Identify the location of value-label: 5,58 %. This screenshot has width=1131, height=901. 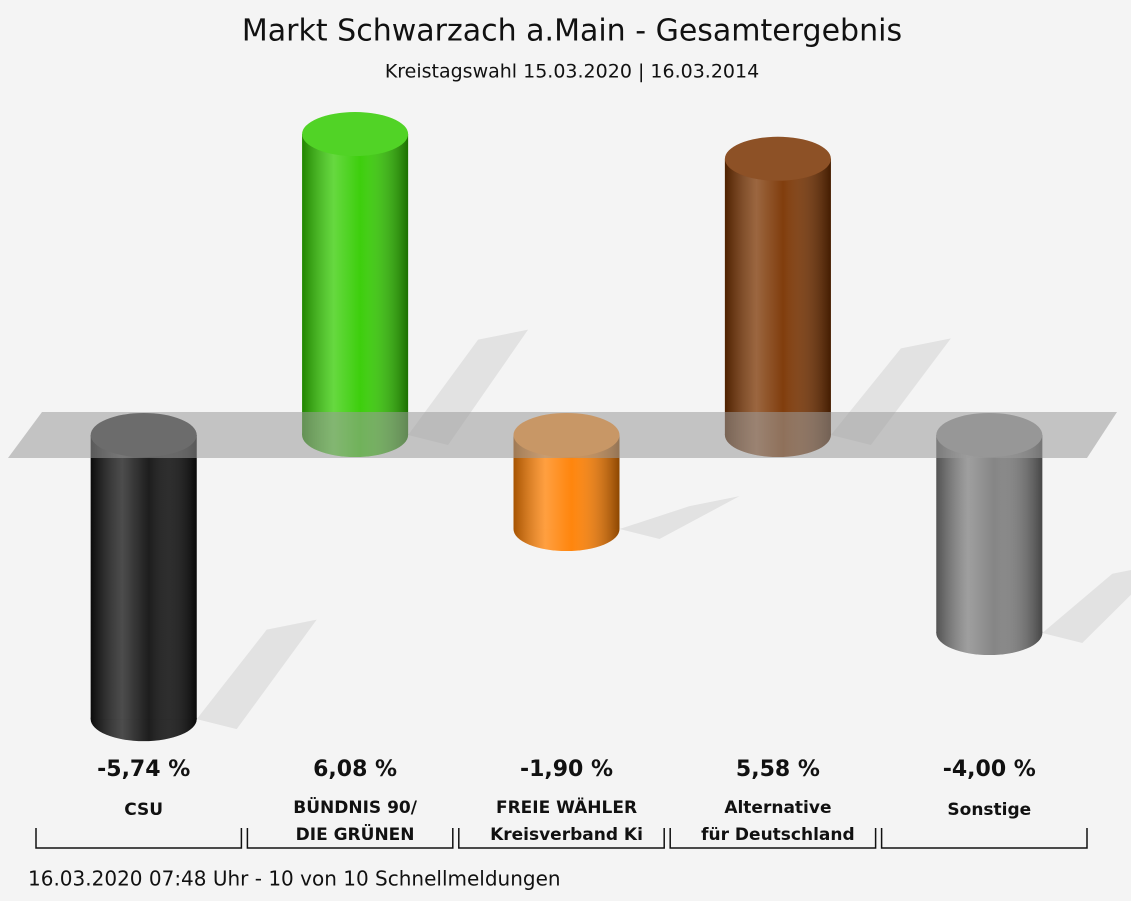
(778, 769).